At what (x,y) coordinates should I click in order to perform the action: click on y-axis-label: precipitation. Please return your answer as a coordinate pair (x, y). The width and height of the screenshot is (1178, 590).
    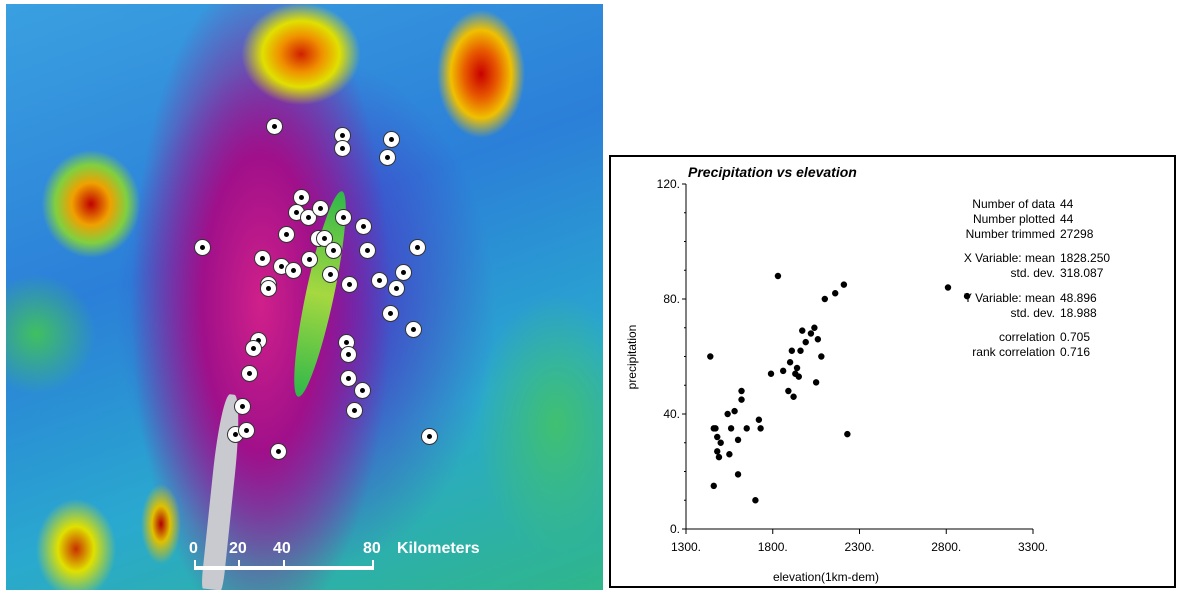
    Looking at the image, I should click on (632, 357).